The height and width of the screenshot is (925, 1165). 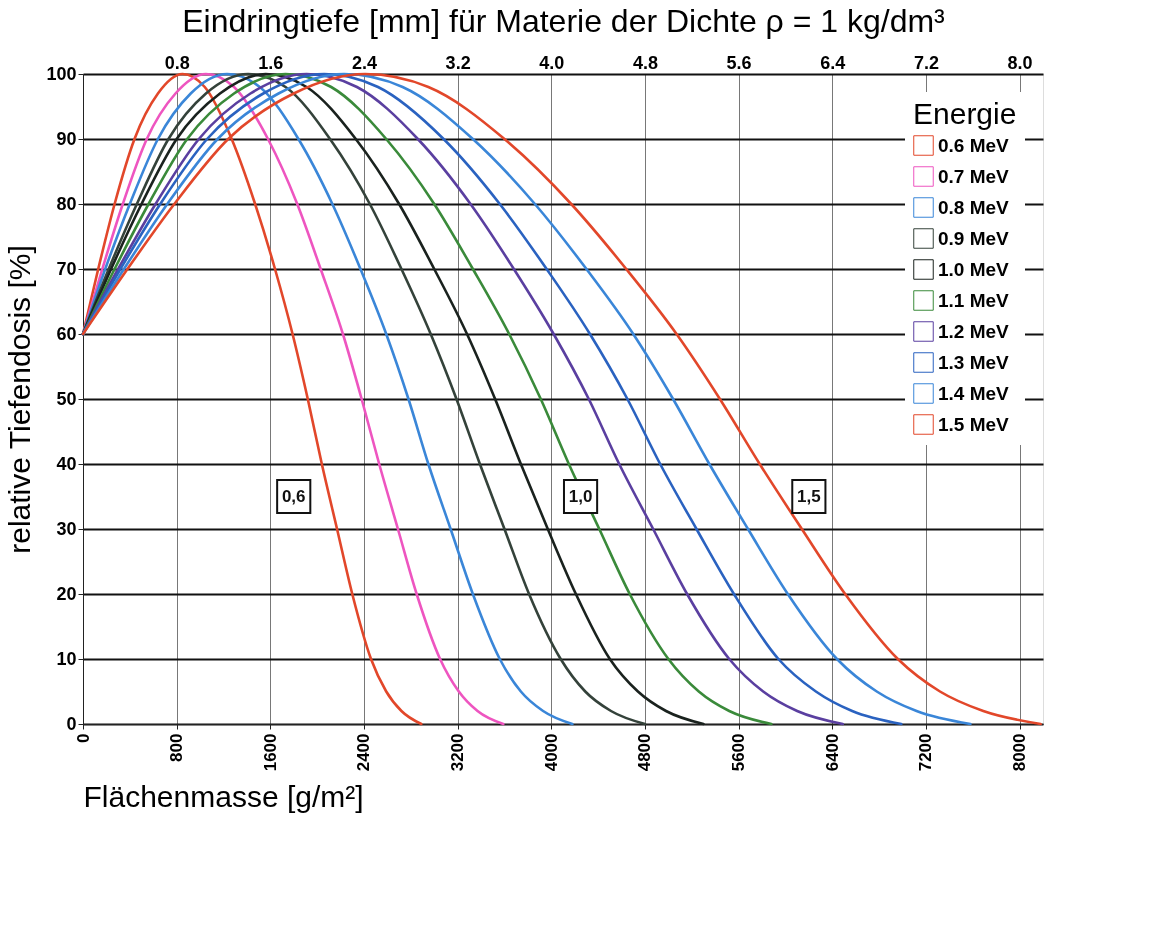 I want to click on x2-tick-label: 3.2, so click(x=458, y=62).